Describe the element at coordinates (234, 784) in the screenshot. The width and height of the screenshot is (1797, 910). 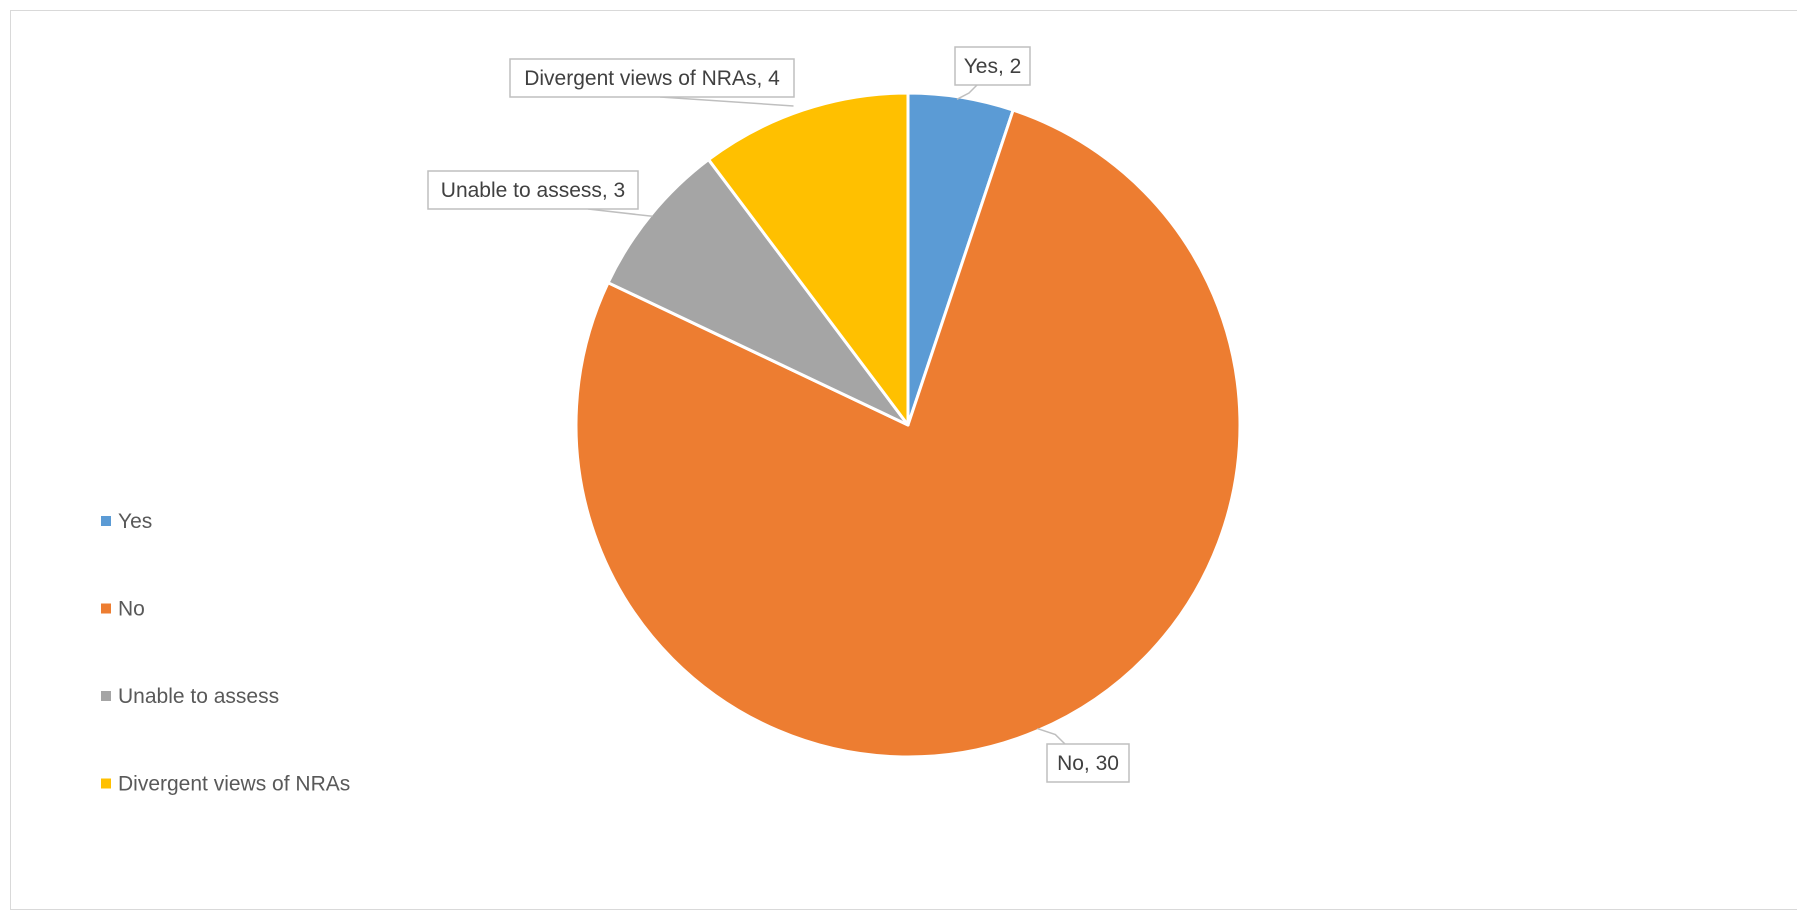
I see `legend-label-divergent-views-of-nras: Divergent views of NRAs` at that location.